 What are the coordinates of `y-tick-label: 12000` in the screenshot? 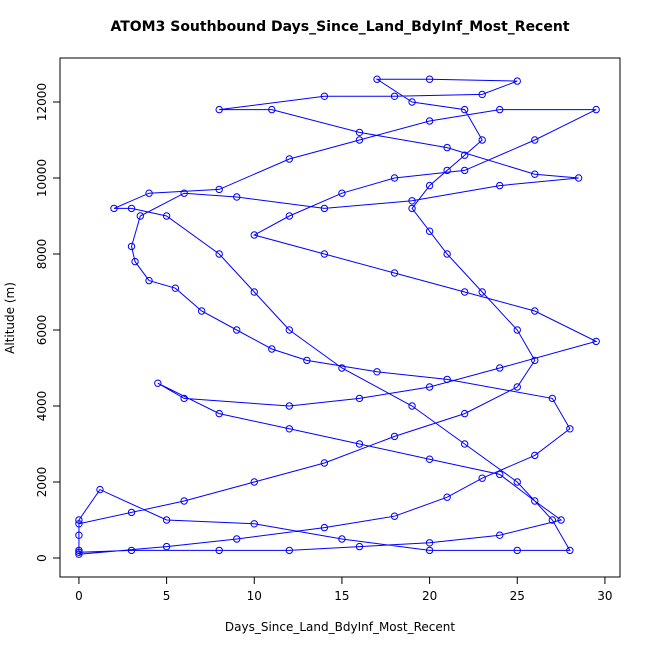 It's located at (42, 102).